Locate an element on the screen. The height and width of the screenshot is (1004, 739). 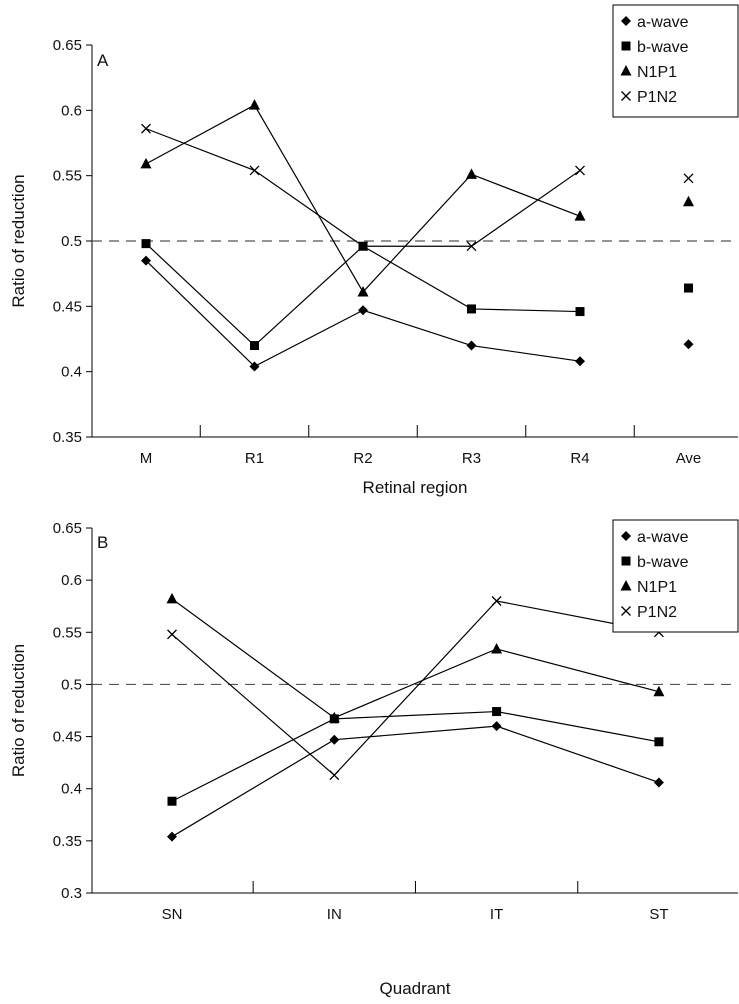
x-tick-label: IT is located at coordinates (496, 914).